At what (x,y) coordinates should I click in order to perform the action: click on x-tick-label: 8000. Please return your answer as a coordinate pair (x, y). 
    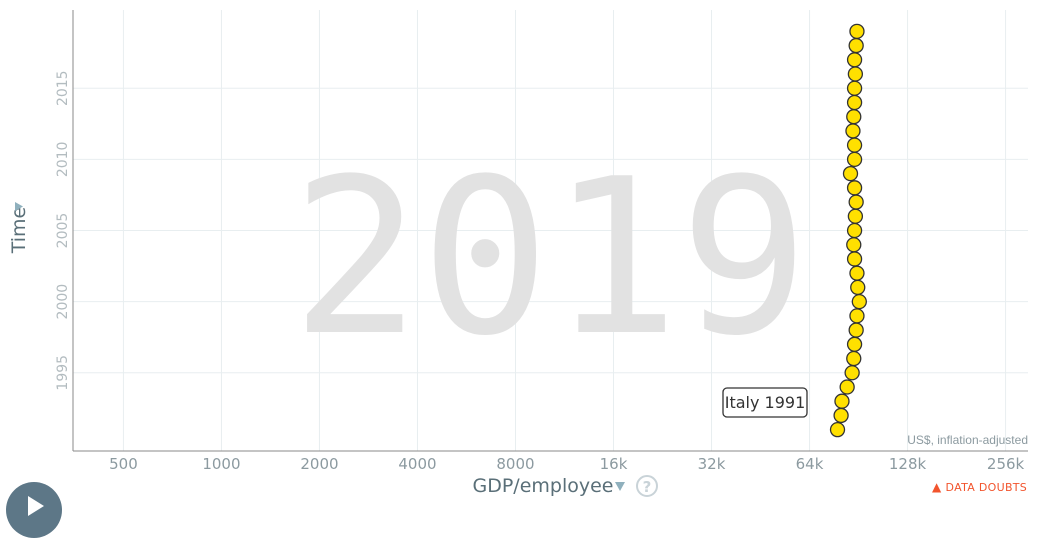
    Looking at the image, I should click on (515, 464).